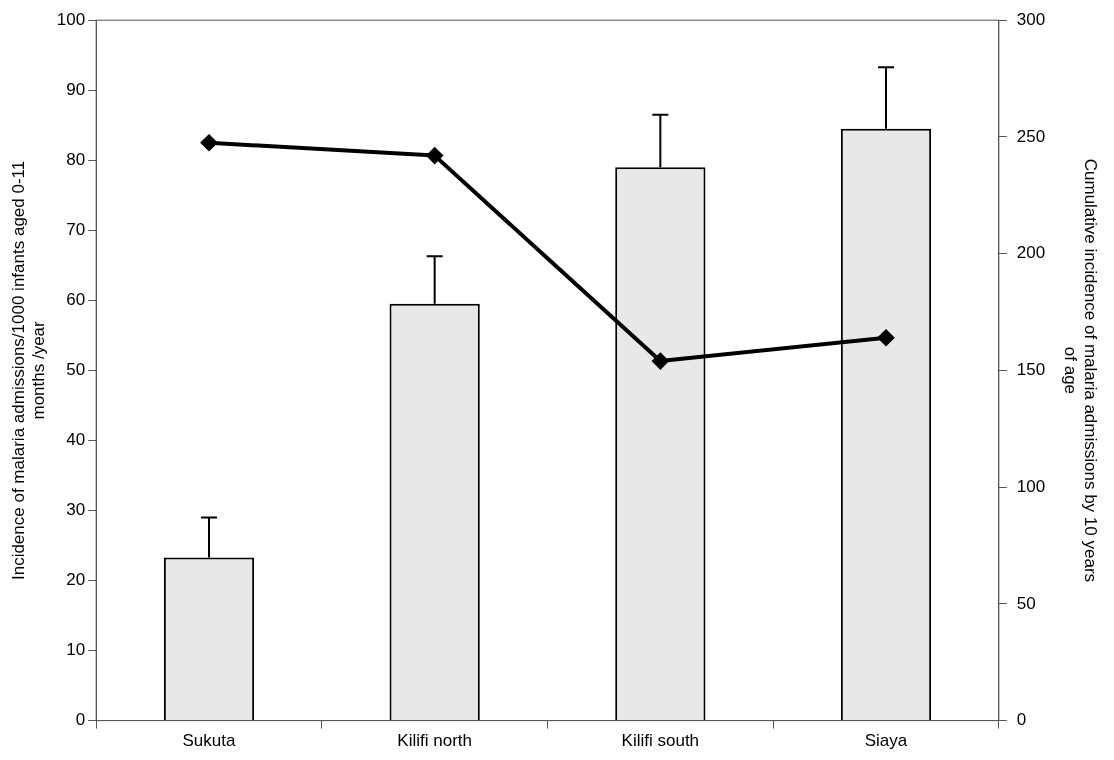 The width and height of the screenshot is (1114, 760). I want to click on y-tick-label: 60, so click(76, 300).